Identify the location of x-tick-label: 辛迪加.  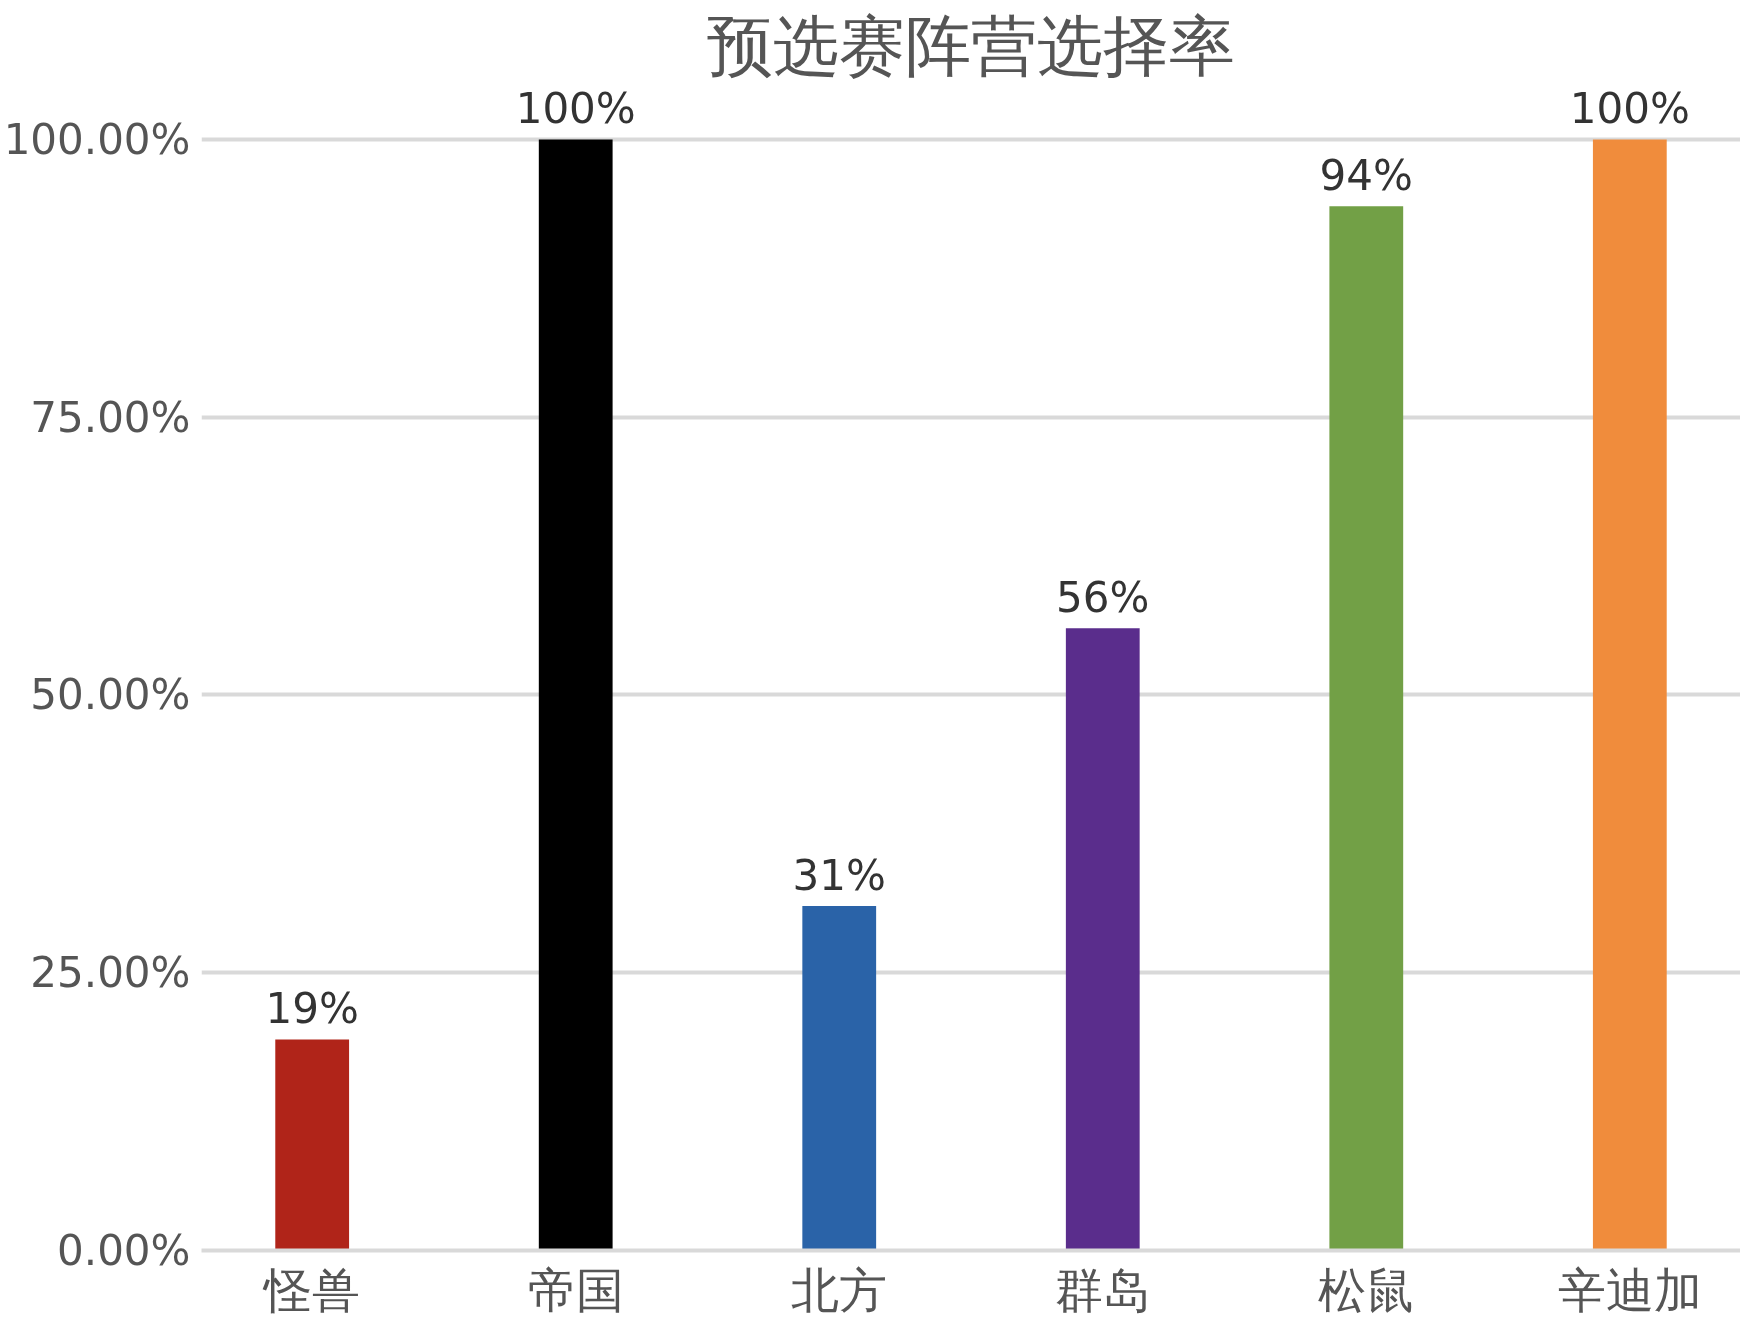
(1629, 1289).